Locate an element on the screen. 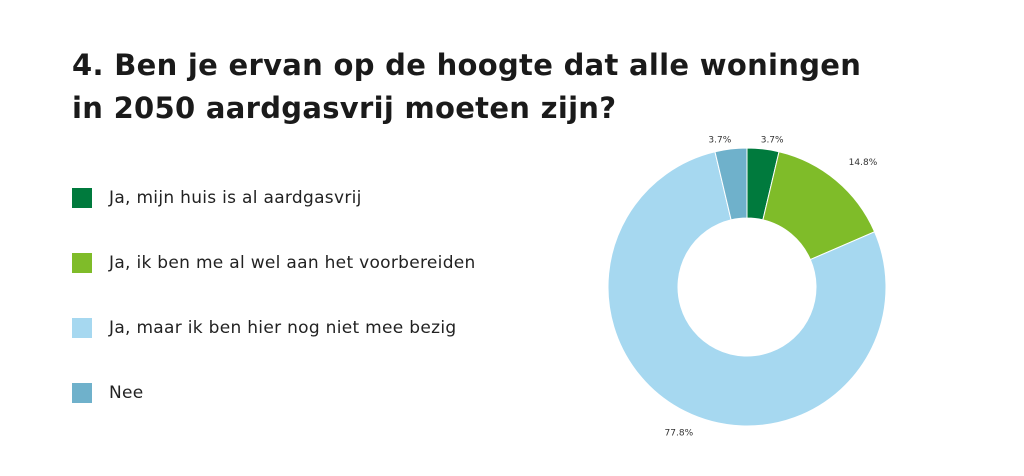 The width and height of the screenshot is (1024, 476). slice-label-ja-maar-ik-ben-hier-nog-niet-mee-bezig: 77.8% is located at coordinates (679, 433).